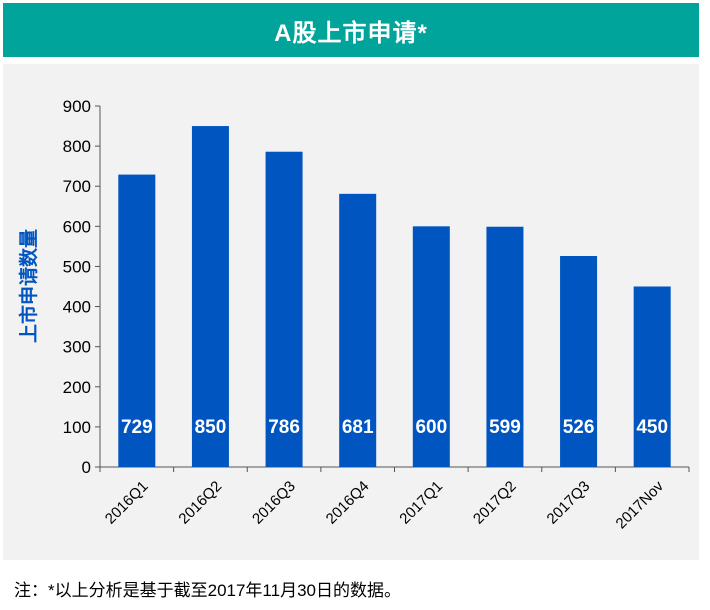 The image size is (710, 610). What do you see at coordinates (431, 427) in the screenshot?
I see `data-label: 600` at bounding box center [431, 427].